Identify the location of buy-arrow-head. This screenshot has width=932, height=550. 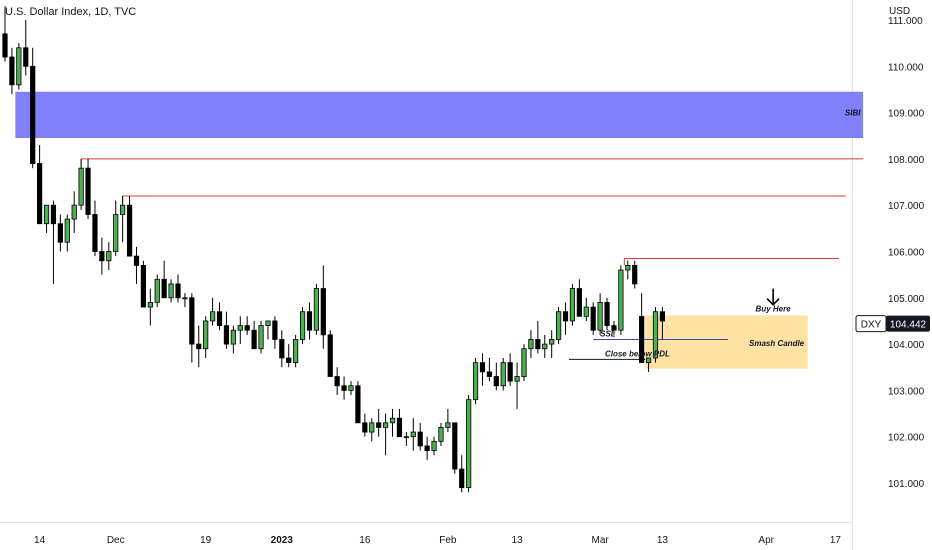
(773, 302).